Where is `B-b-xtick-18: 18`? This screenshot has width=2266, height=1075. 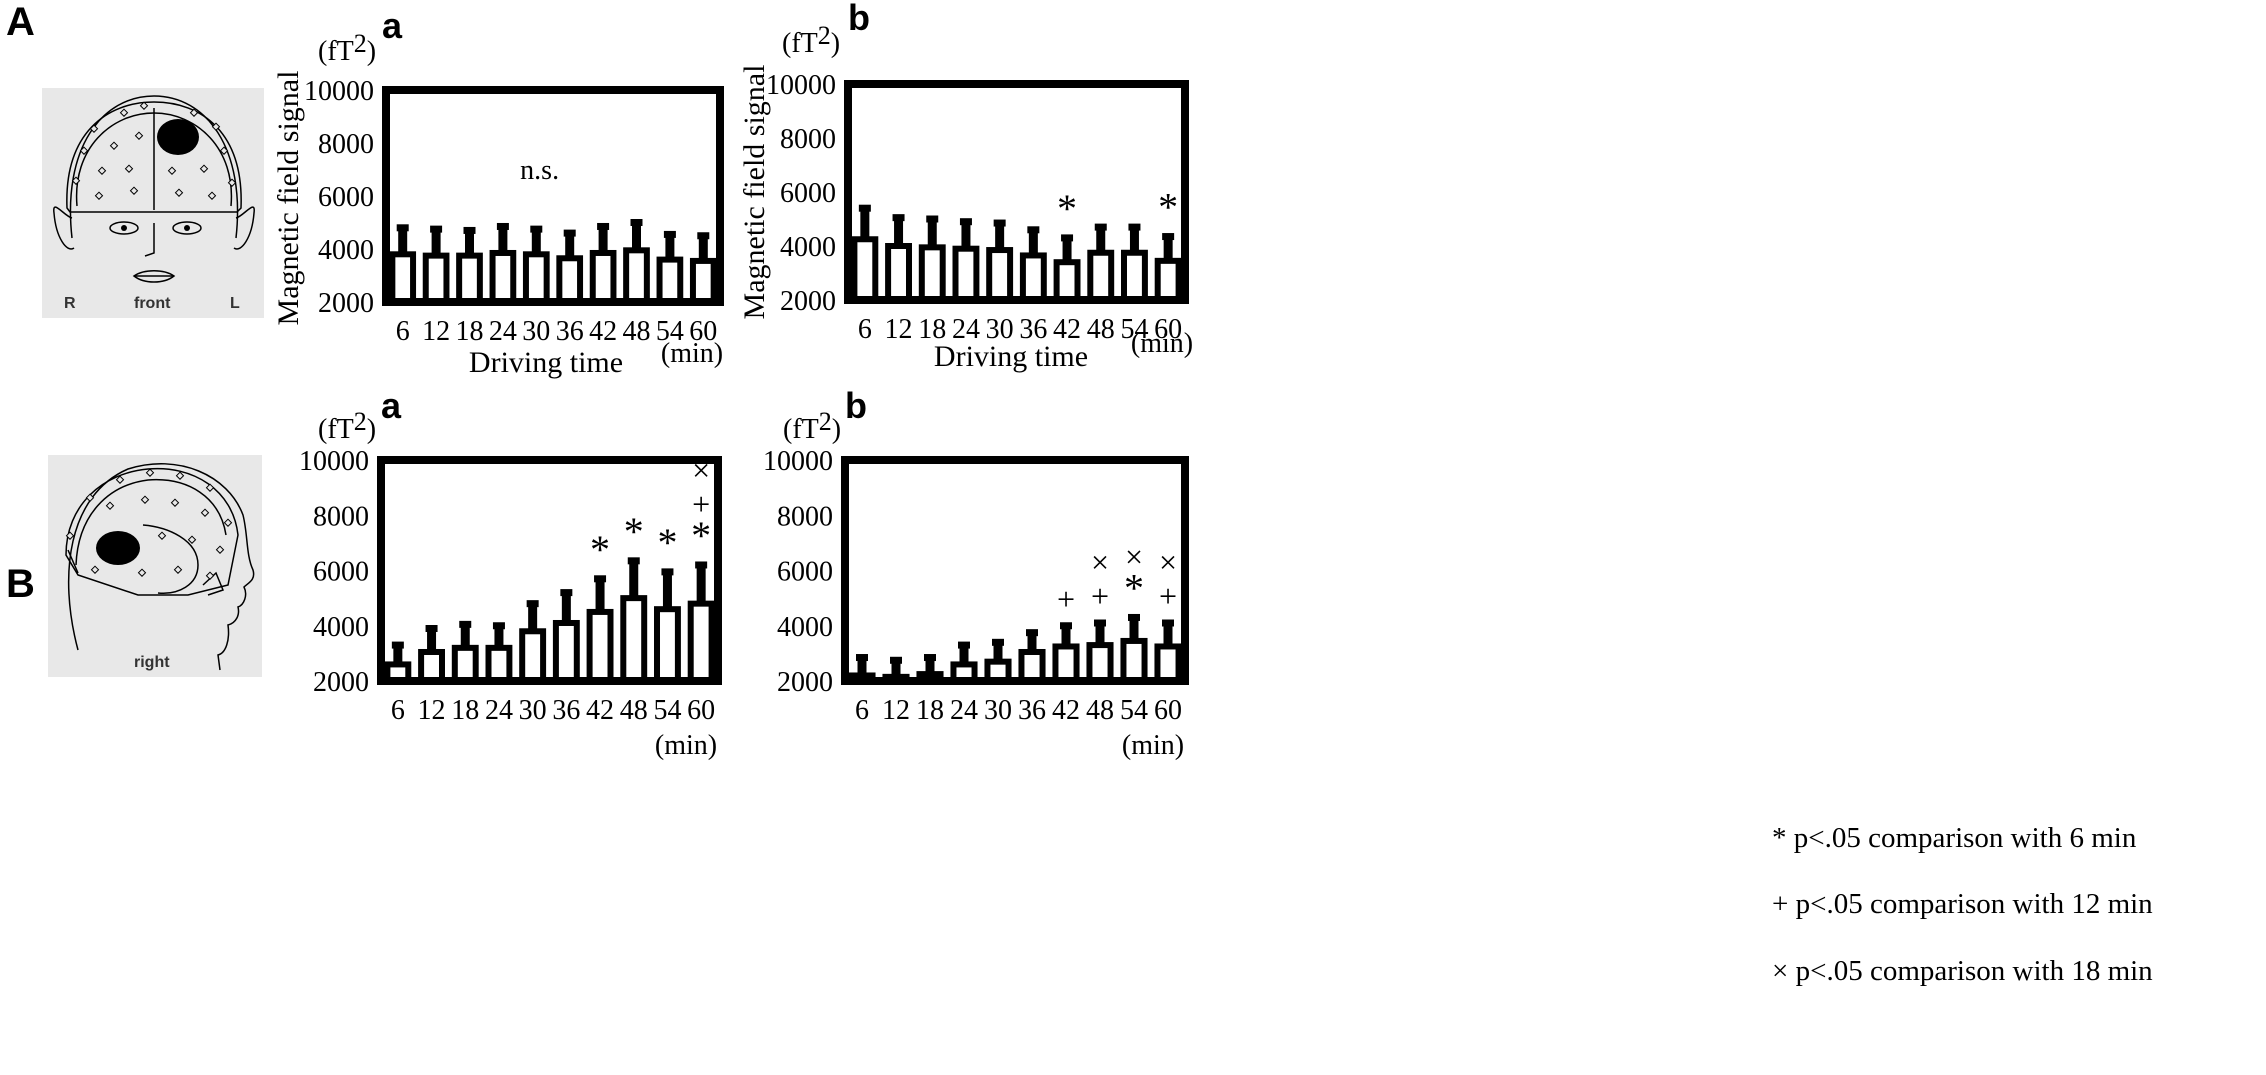 B-b-xtick-18: 18 is located at coordinates (930, 710).